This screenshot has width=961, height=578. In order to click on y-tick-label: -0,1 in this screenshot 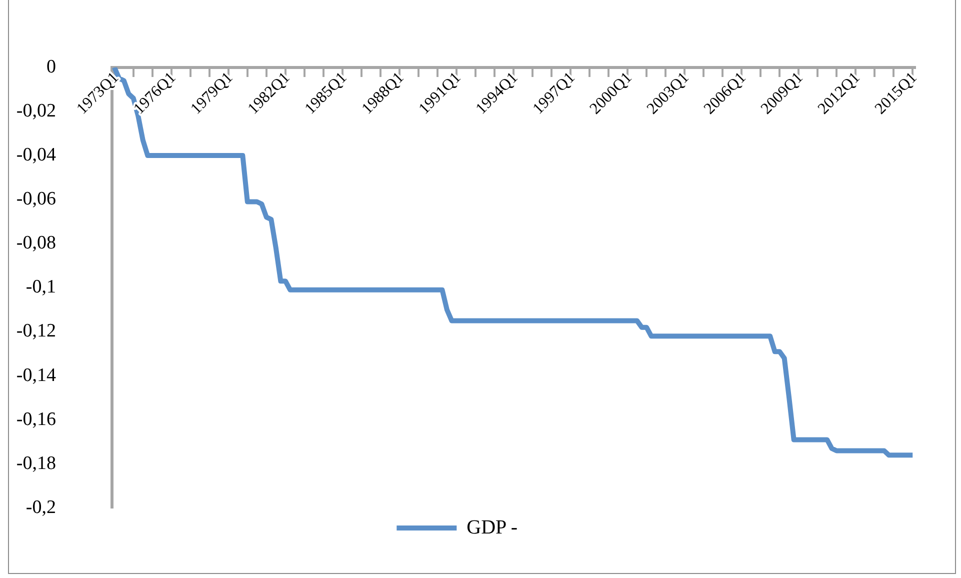, I will do `click(41, 287)`.